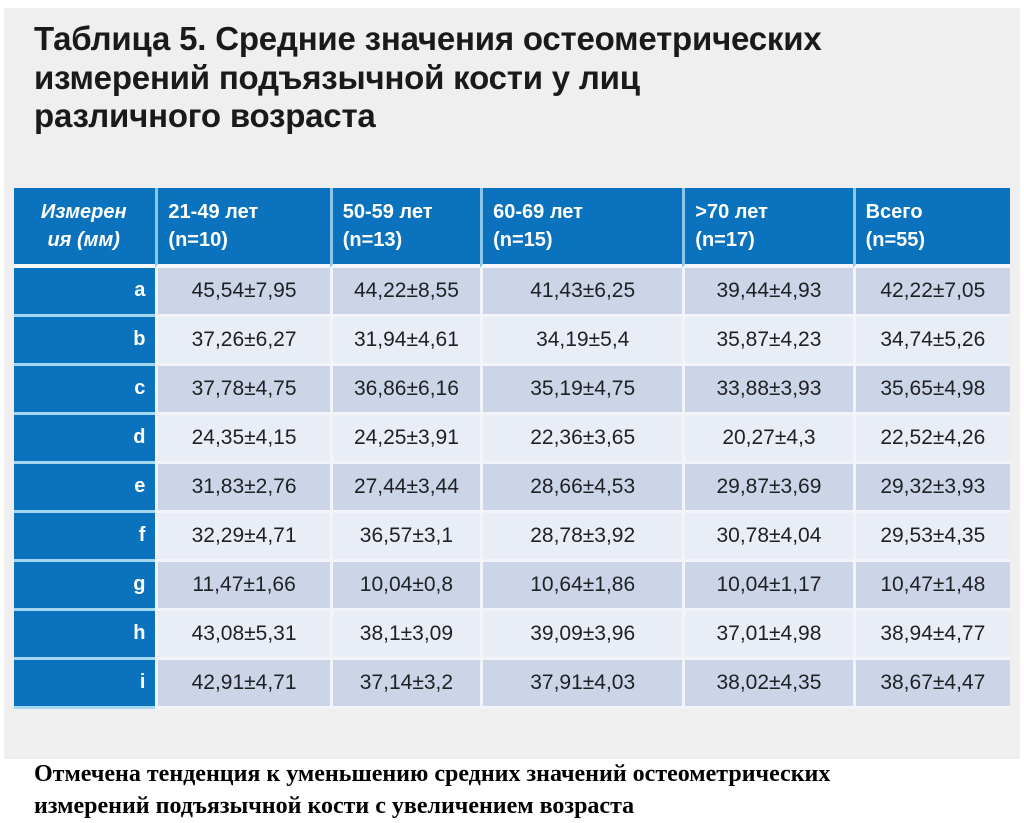 The image size is (1024, 823). What do you see at coordinates (405, 635) in the screenshot?
I see `measurement-value: 38,1±3,09` at bounding box center [405, 635].